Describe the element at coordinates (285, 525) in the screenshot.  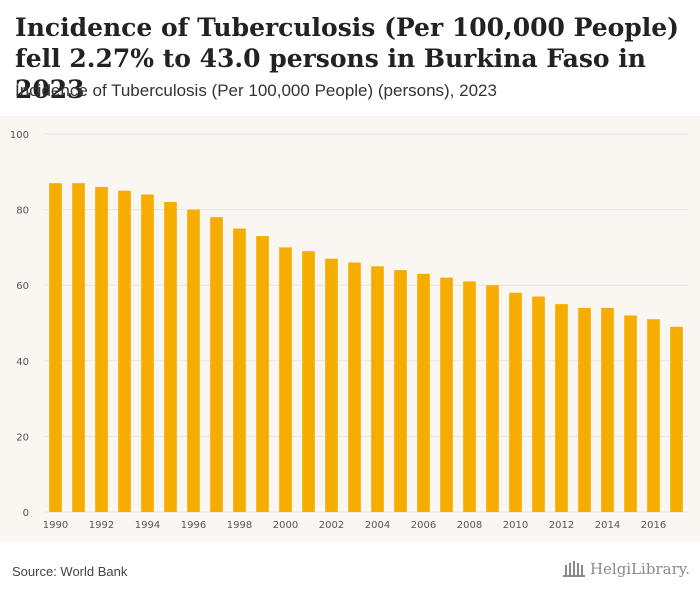
I see `x-tick-label: 2000` at that location.